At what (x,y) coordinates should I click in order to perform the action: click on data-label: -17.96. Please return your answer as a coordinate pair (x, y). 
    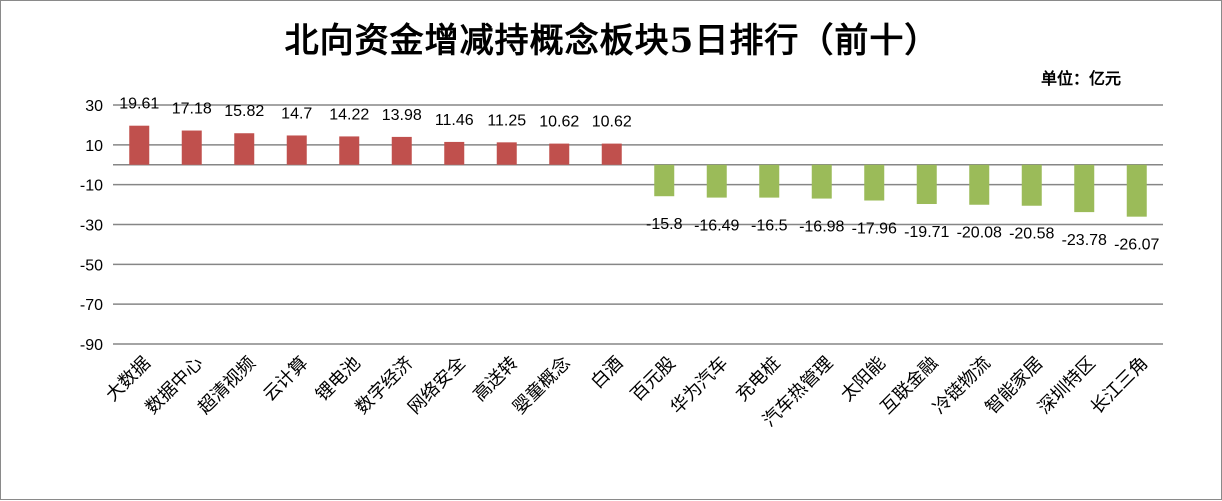
    Looking at the image, I should click on (874, 229).